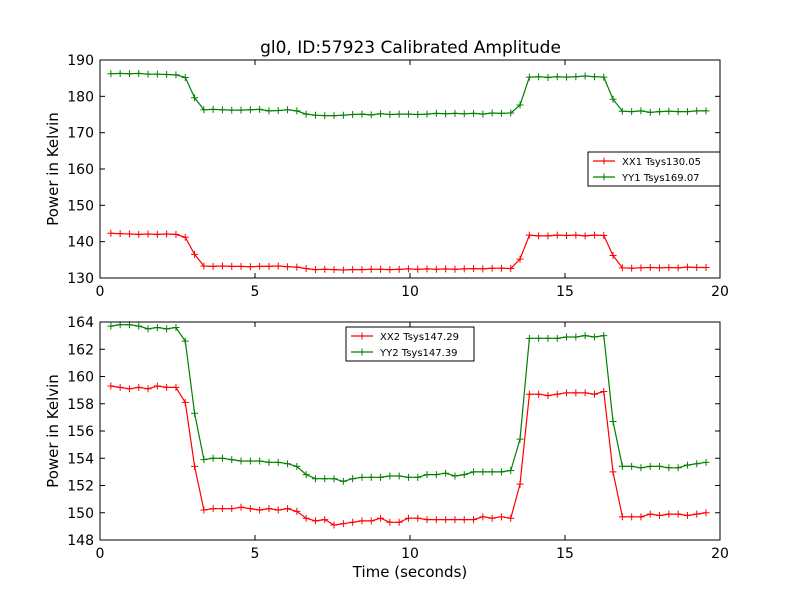 This screenshot has height=600, width=800. Describe the element at coordinates (410, 48) in the screenshot. I see `chart-title: gl0, ID:57923 Calibrated Amplitude` at that location.